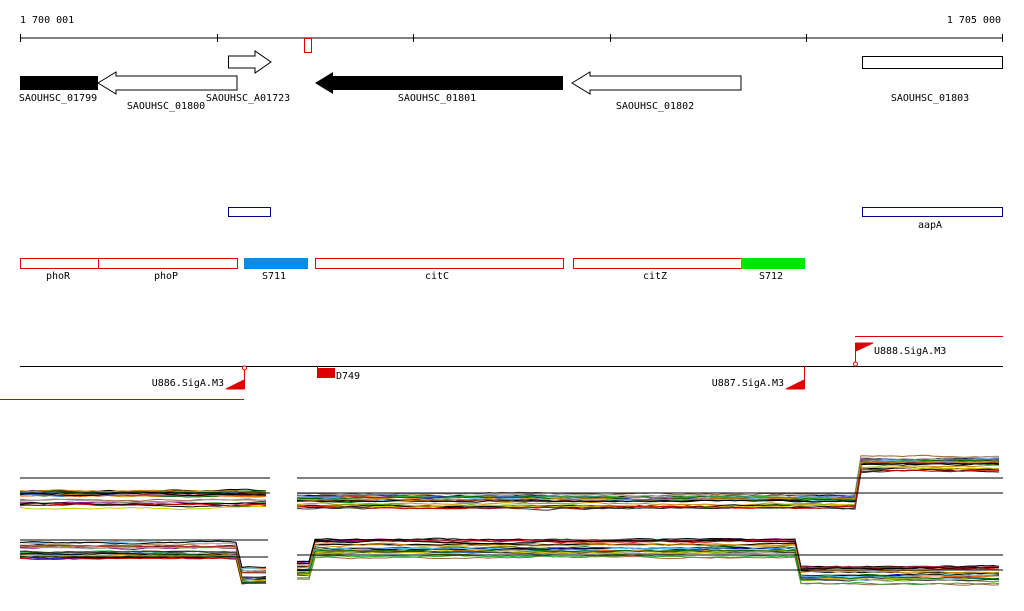  Describe the element at coordinates (437, 98) in the screenshot. I see `gene-label: SAOUHSC_01801` at that location.